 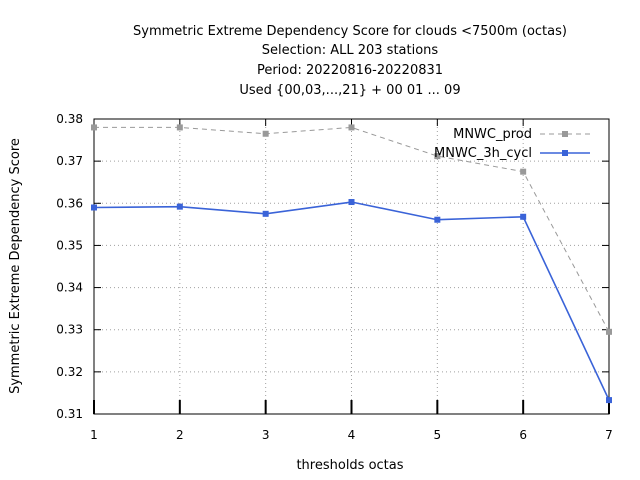 What do you see at coordinates (69, 161) in the screenshot?
I see `y-tick-label: 0.37` at bounding box center [69, 161].